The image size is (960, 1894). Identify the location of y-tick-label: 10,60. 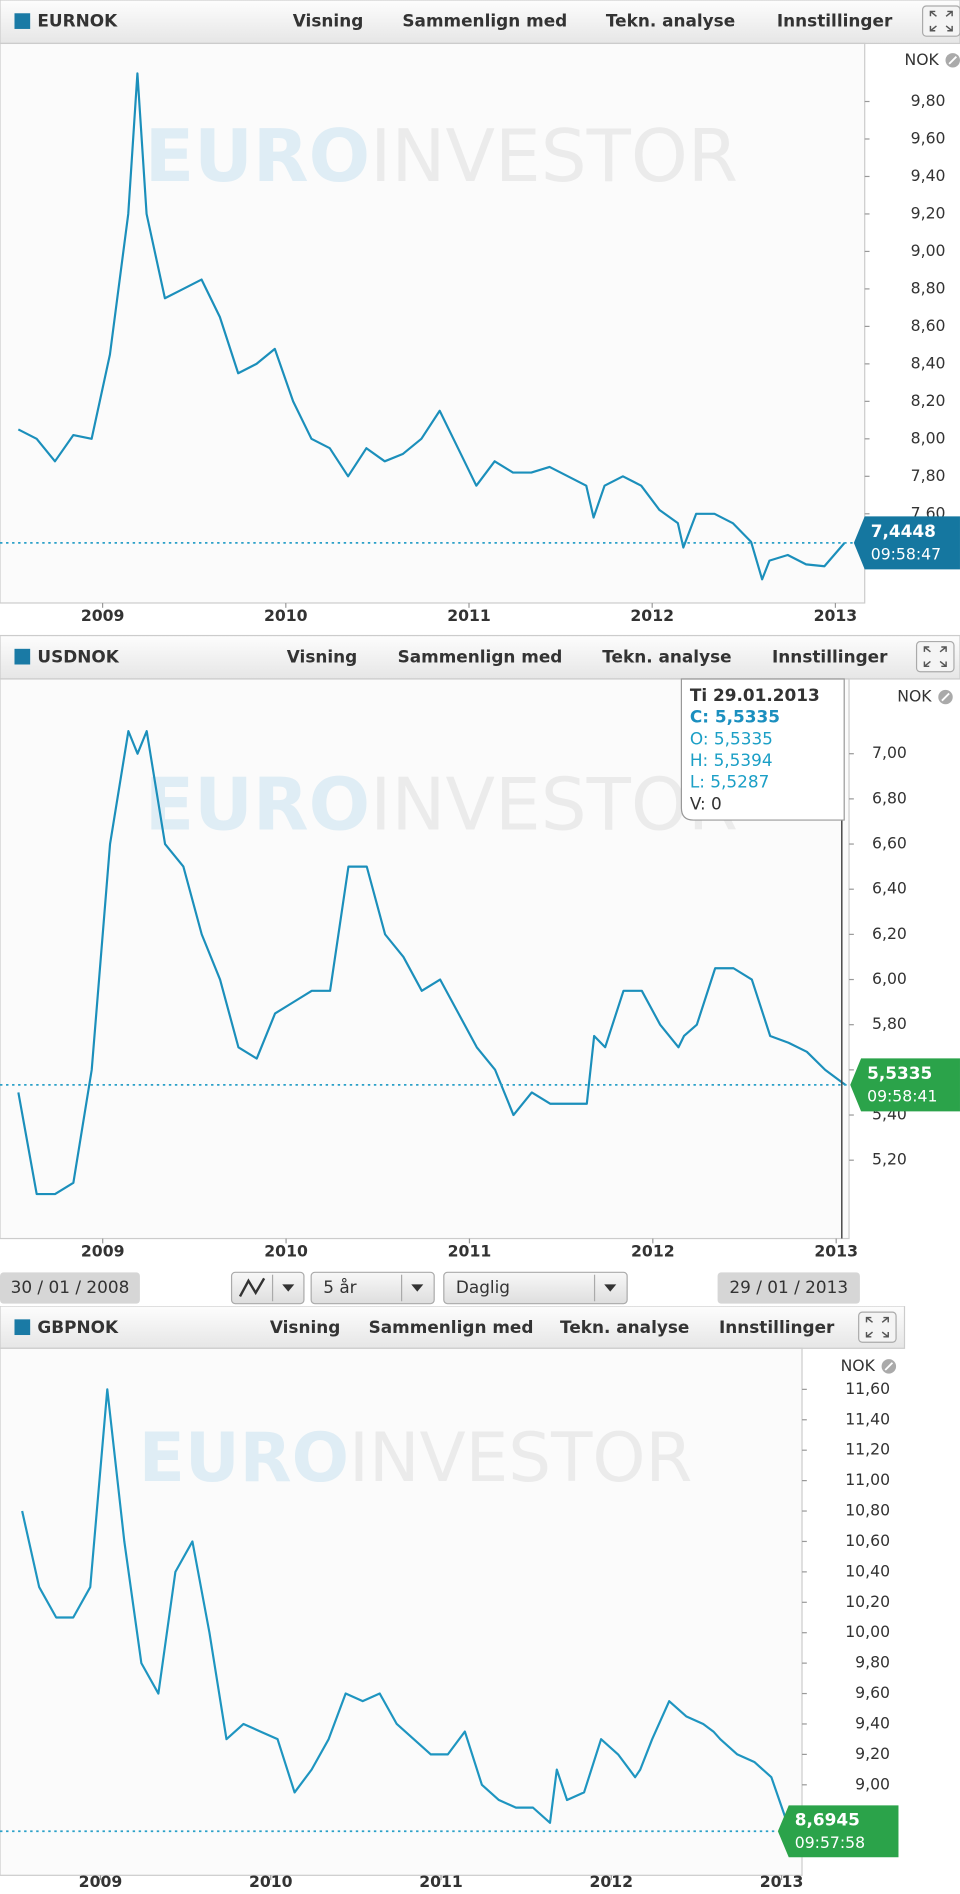
(867, 1540).